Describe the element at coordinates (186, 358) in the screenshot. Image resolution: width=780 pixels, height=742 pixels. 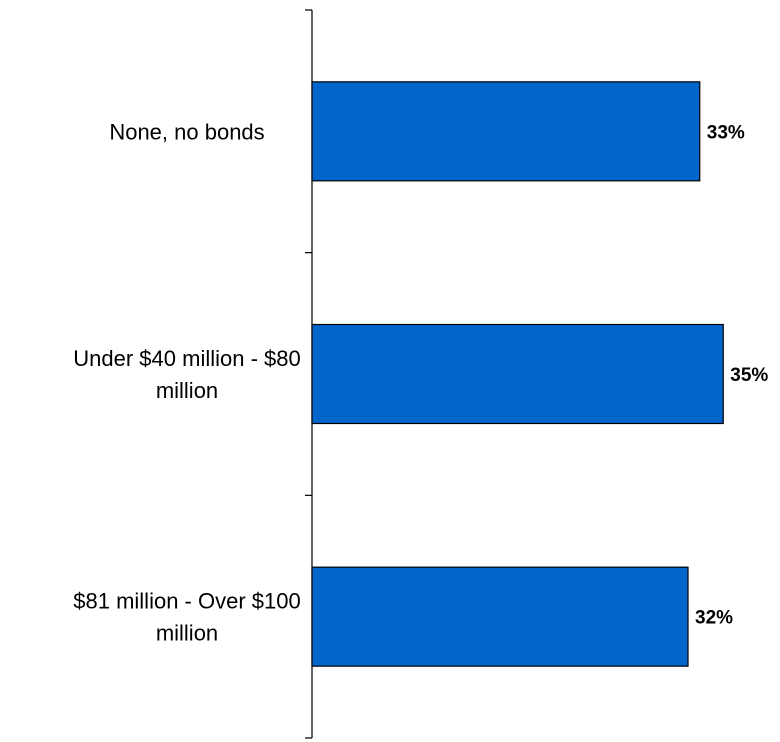
I see `category-label-line: Under $40 million - $80` at that location.